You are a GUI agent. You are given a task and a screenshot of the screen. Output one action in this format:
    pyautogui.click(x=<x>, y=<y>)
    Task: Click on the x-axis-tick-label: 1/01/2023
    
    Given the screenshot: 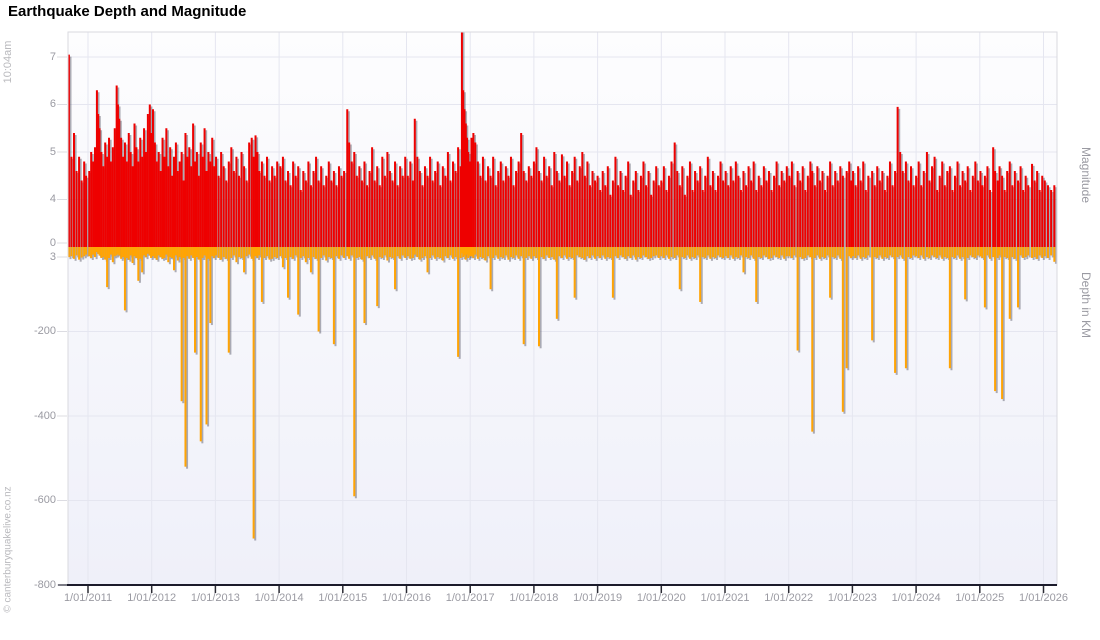 What is the action you would take?
    pyautogui.click(x=852, y=598)
    